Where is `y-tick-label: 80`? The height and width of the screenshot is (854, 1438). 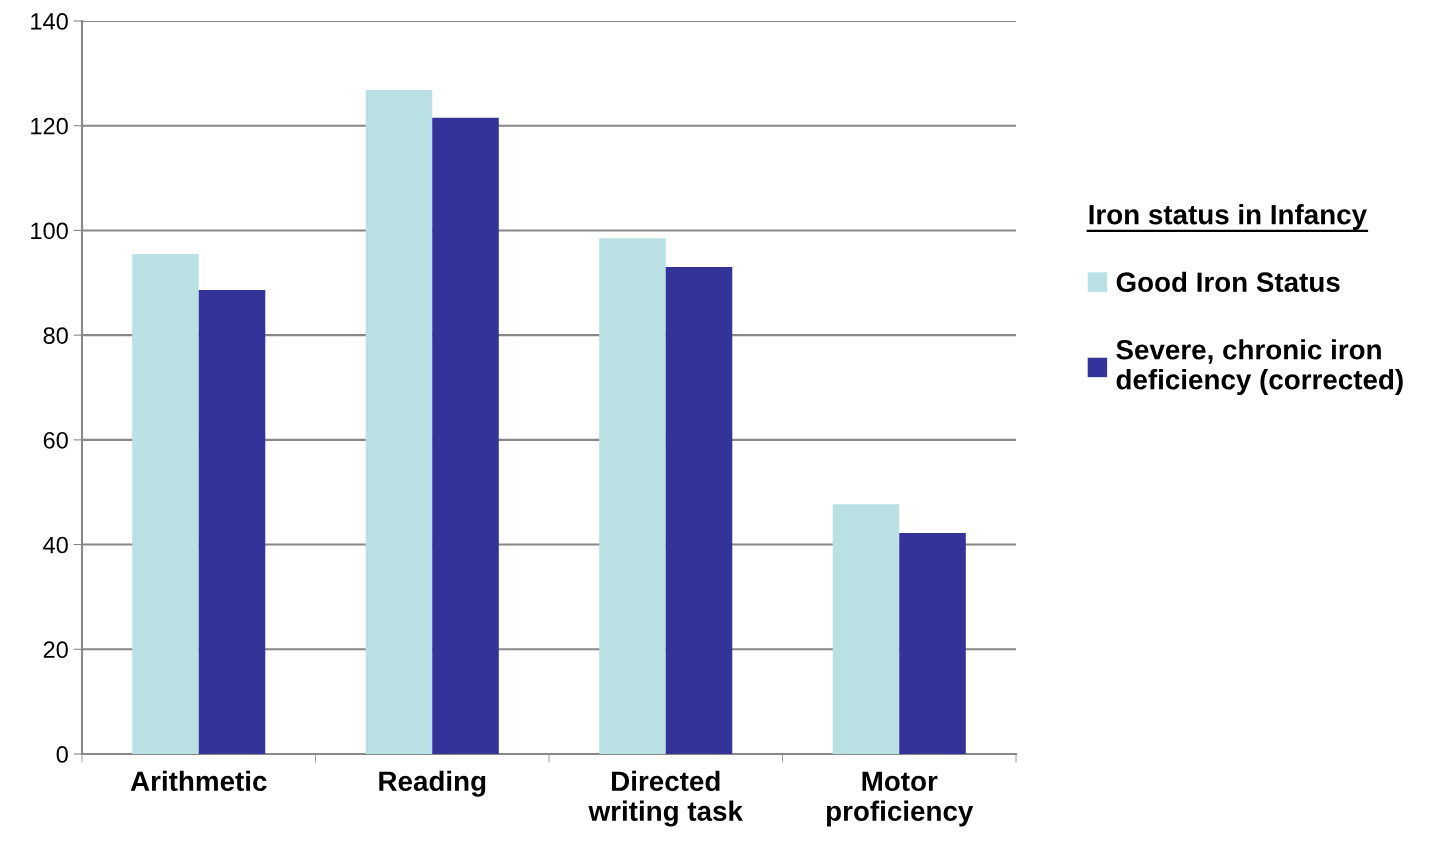 y-tick-label: 80 is located at coordinates (55, 335).